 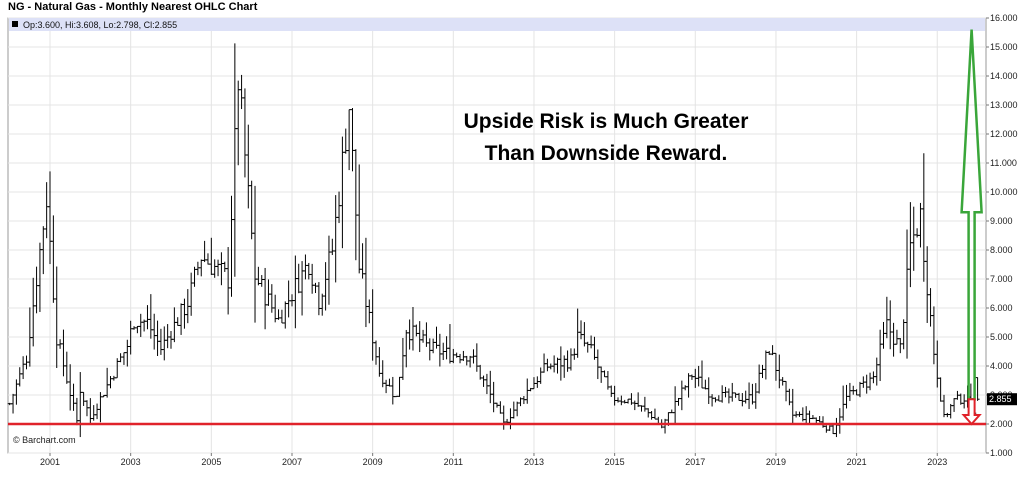 What do you see at coordinates (1001, 424) in the screenshot?
I see `y-tick-label: 2.000` at bounding box center [1001, 424].